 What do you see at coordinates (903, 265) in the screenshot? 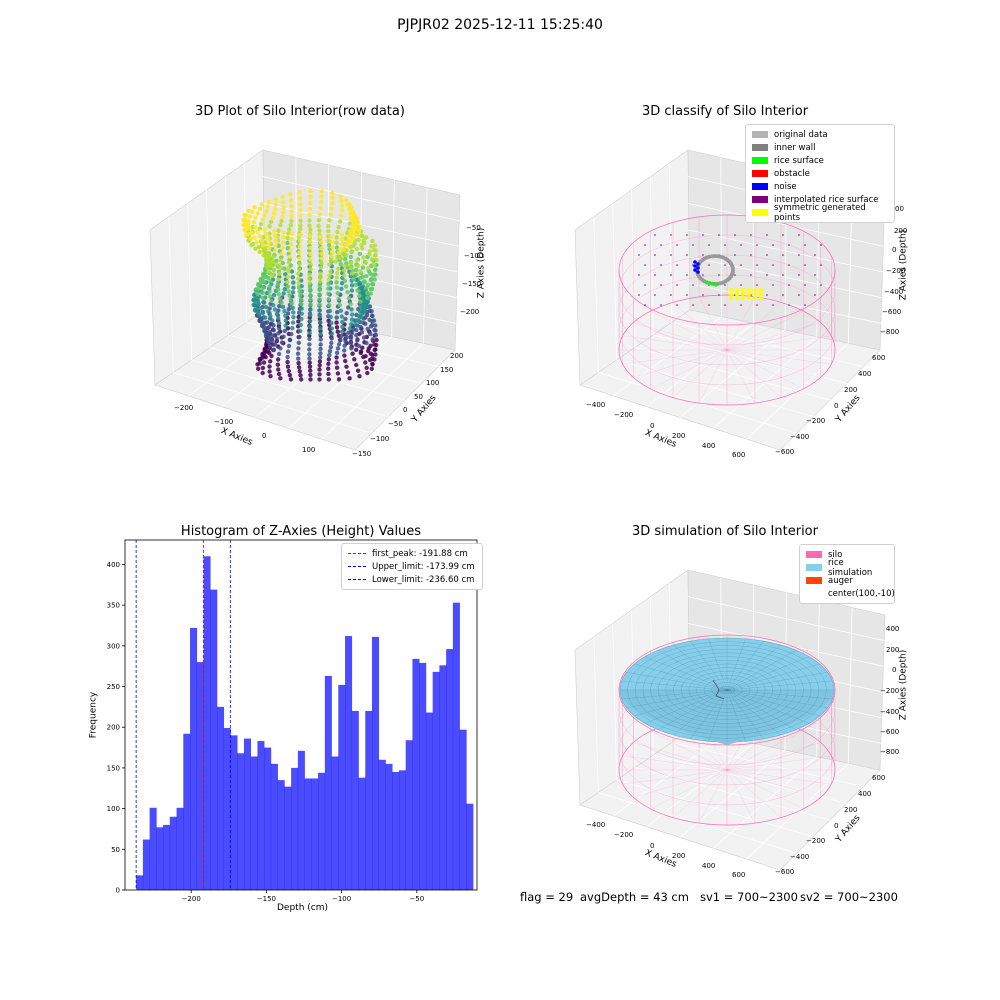
I see `classify-zlabel: Z Axies (Depth)` at bounding box center [903, 265].